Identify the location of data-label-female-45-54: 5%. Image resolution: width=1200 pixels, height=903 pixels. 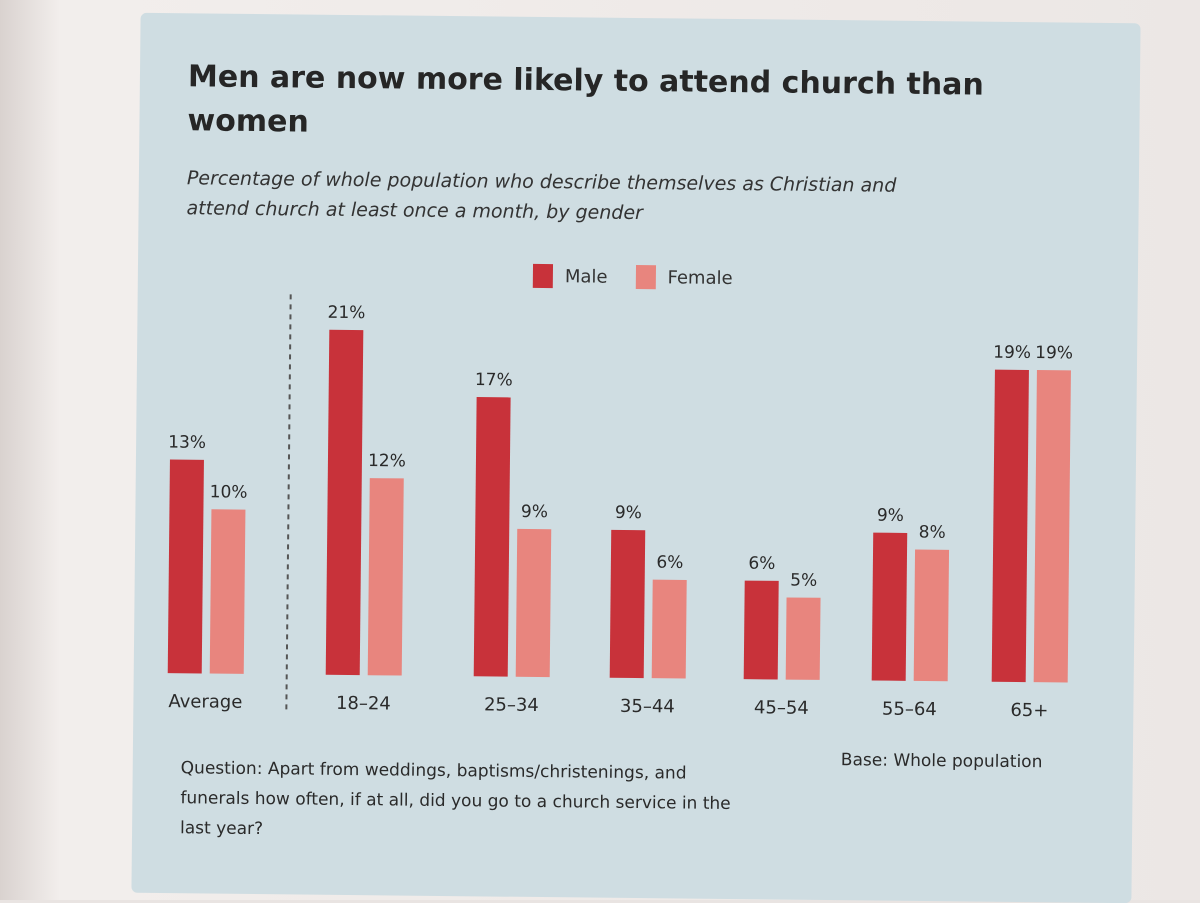
(803, 580).